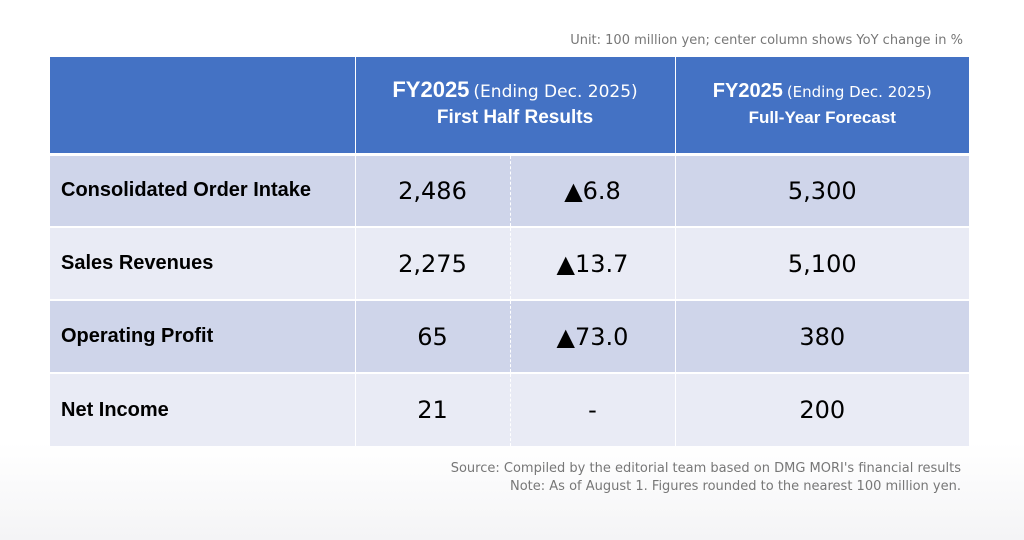  Describe the element at coordinates (593, 263) in the screenshot. I see `yoy-change-value: ▲13.7` at that location.